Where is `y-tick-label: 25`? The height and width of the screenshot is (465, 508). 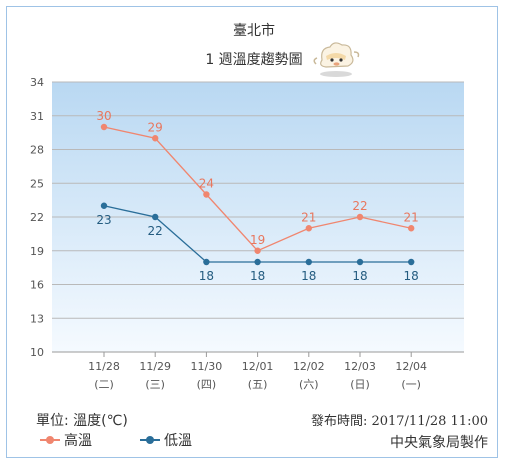
y-tick-label: 25 is located at coordinates (37, 183).